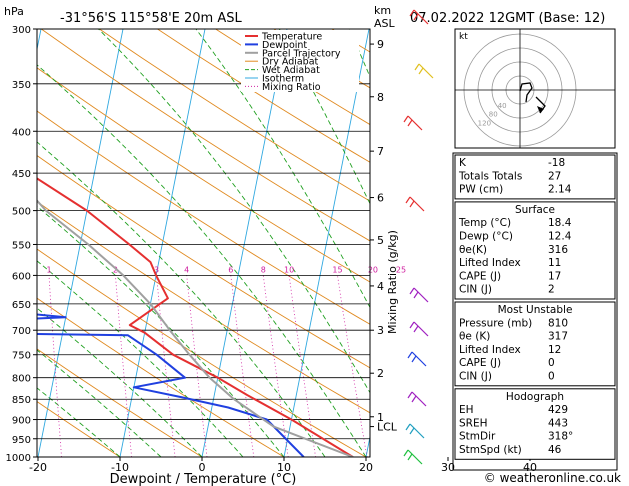  I want to click on hodograph-table-row-label: SREH, so click(473, 423).